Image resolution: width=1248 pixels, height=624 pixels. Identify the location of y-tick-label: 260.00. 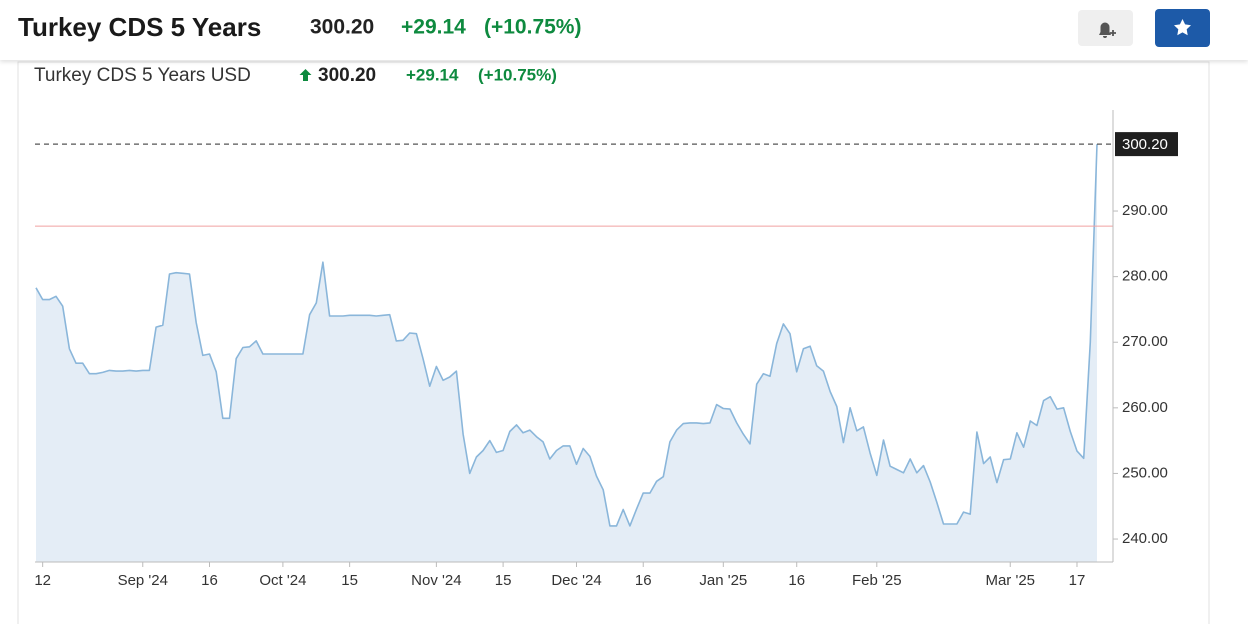
(1145, 407).